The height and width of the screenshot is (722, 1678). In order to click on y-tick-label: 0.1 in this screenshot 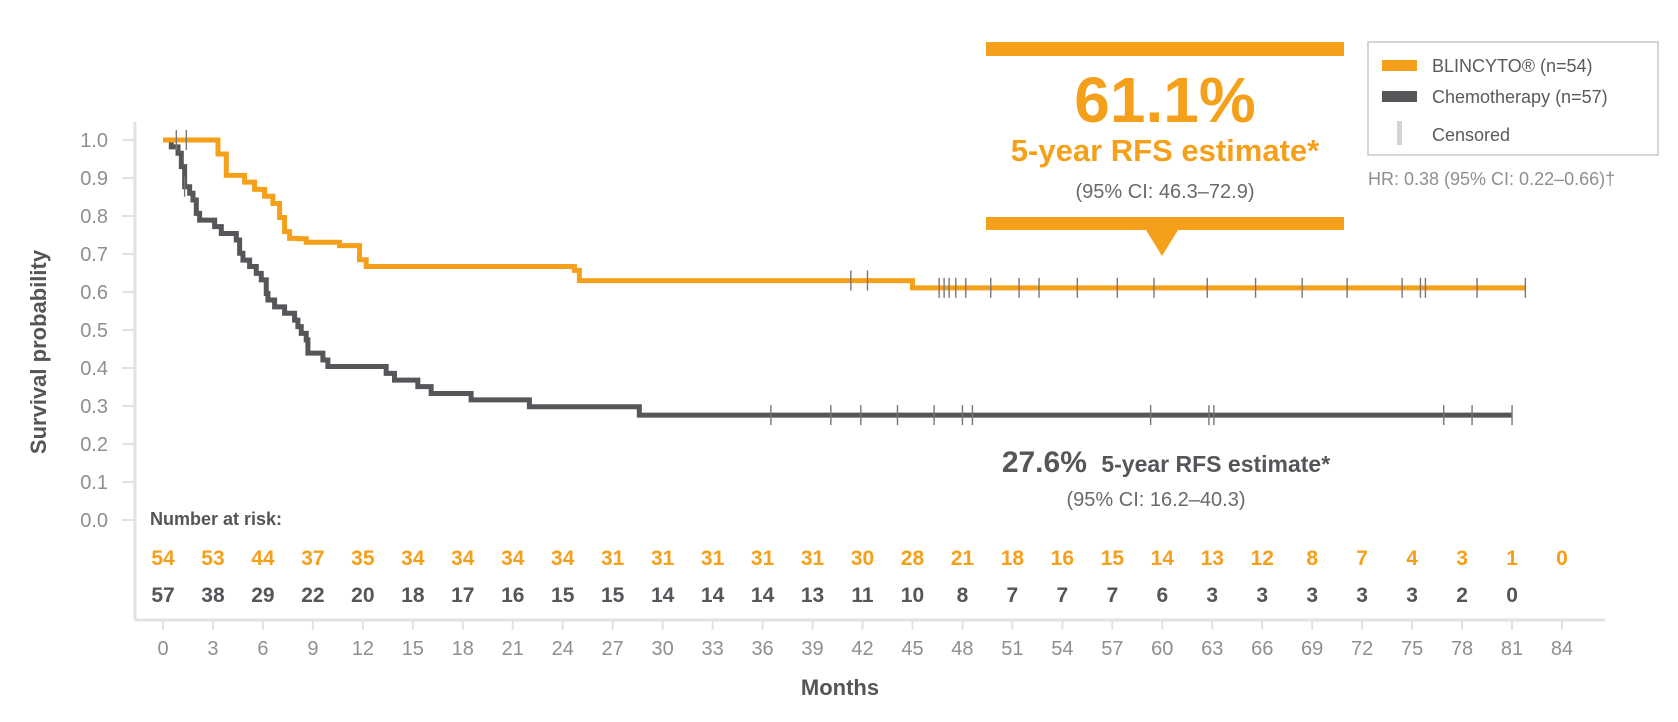, I will do `click(94, 483)`.